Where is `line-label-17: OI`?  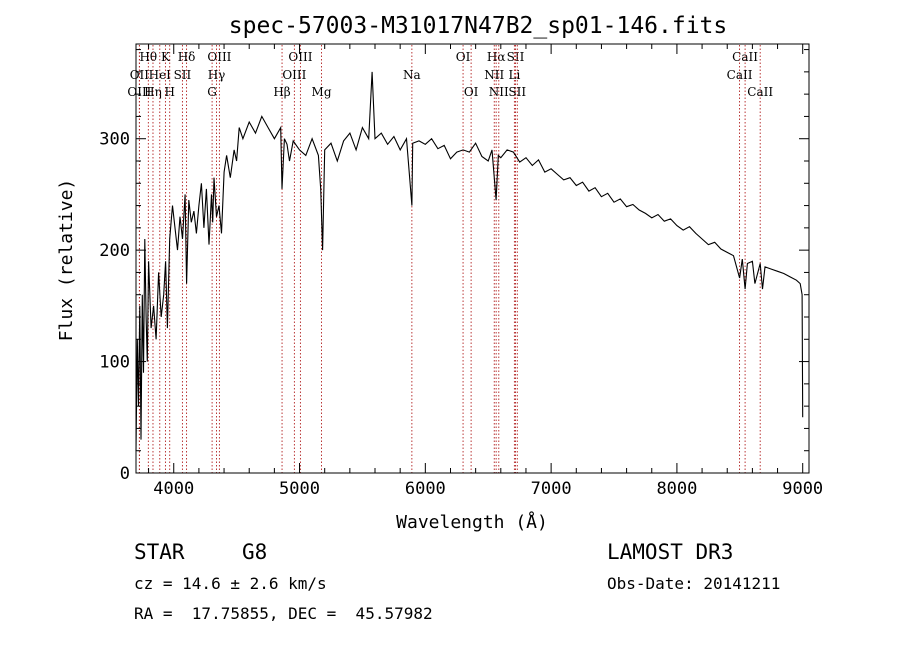 line-label-17: OI is located at coordinates (463, 57).